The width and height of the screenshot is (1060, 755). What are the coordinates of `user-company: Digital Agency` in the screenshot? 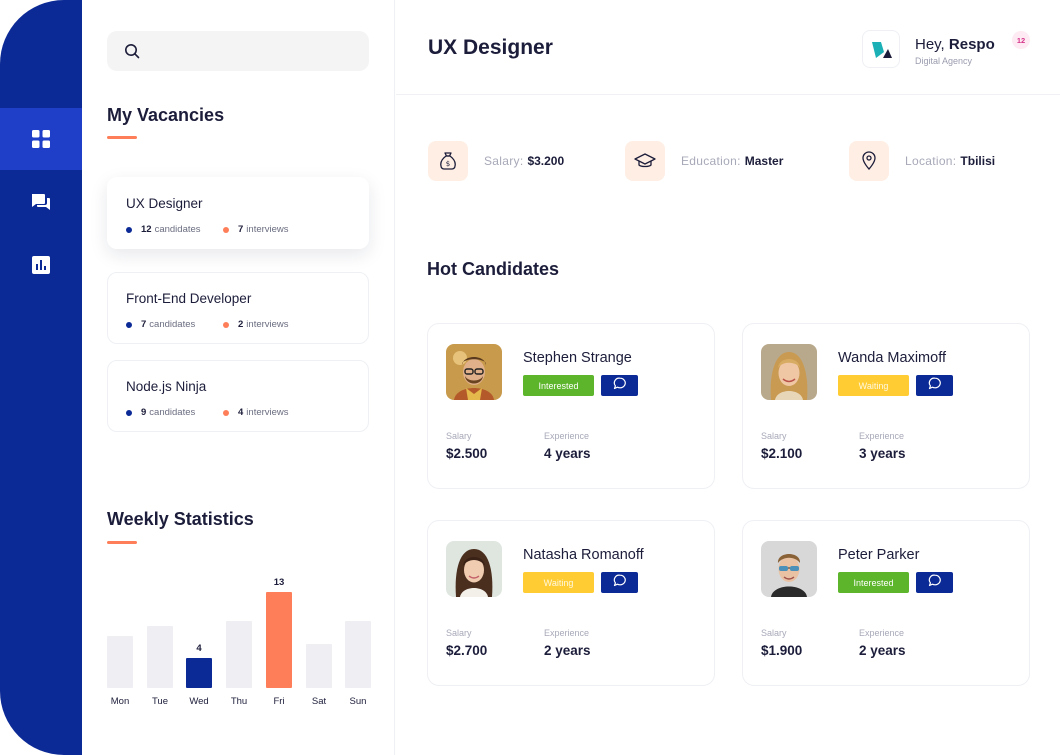 It's located at (944, 61).